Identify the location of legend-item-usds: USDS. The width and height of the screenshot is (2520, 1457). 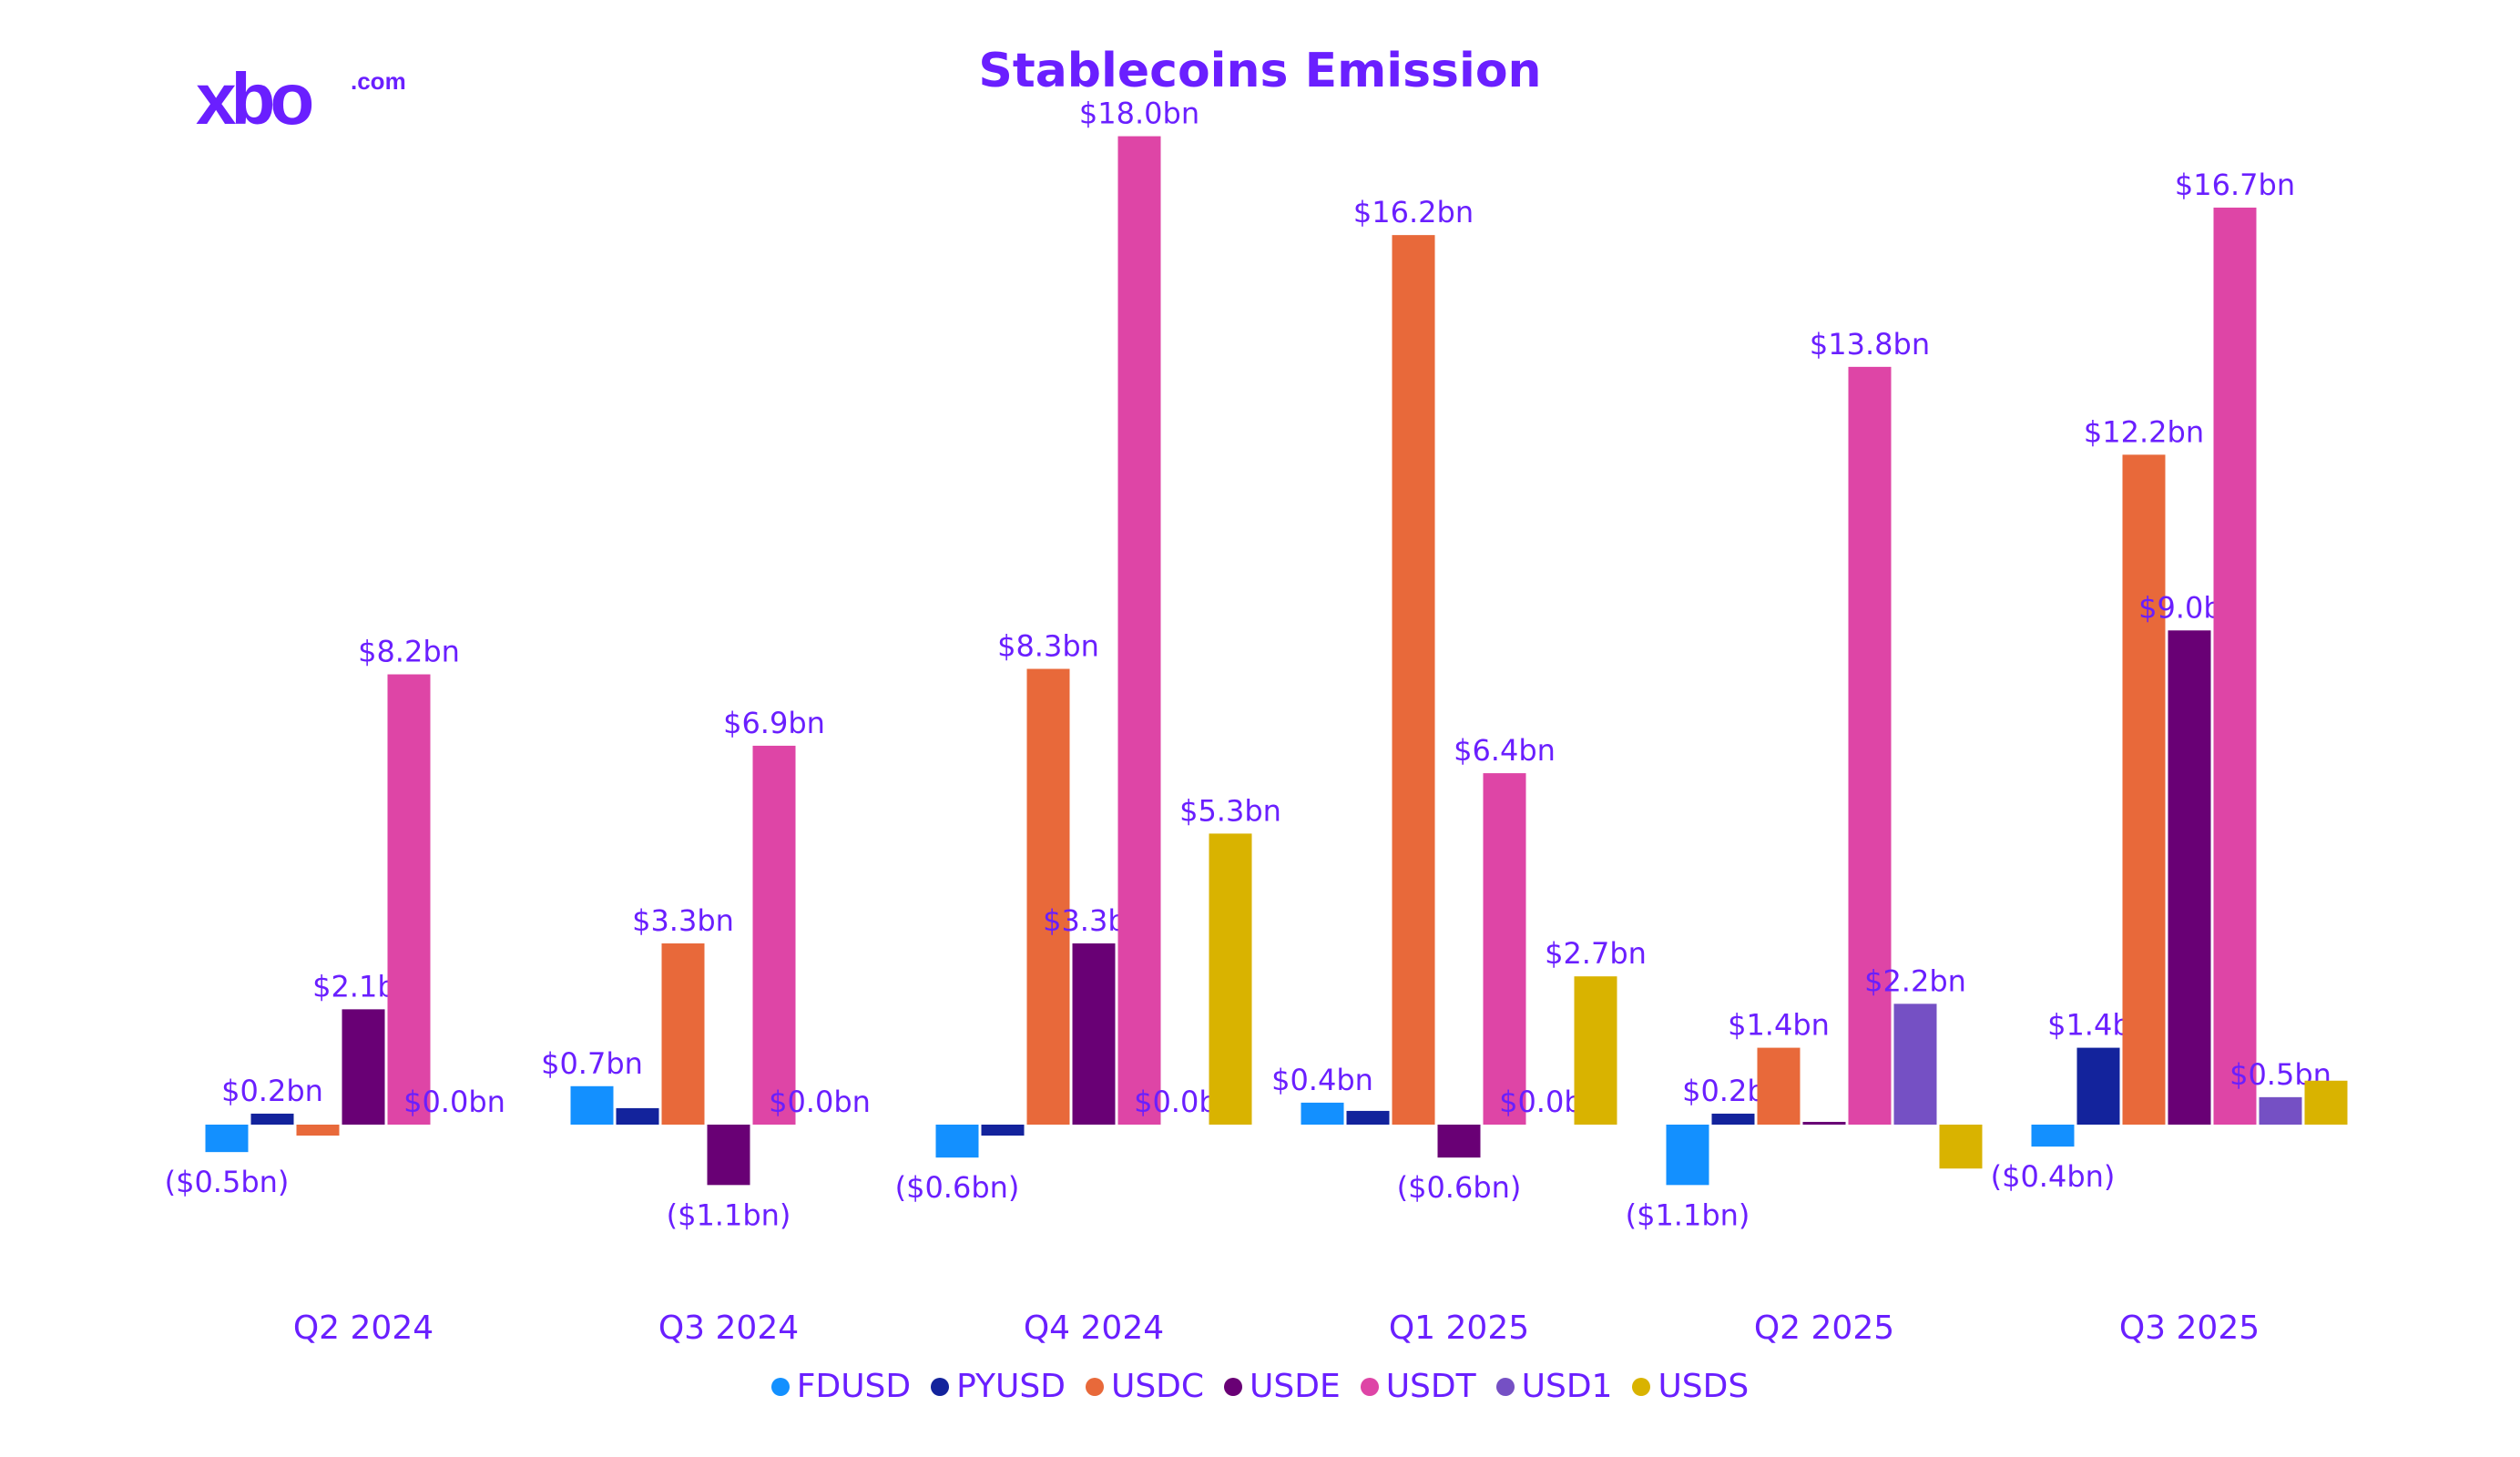
(1690, 1387).